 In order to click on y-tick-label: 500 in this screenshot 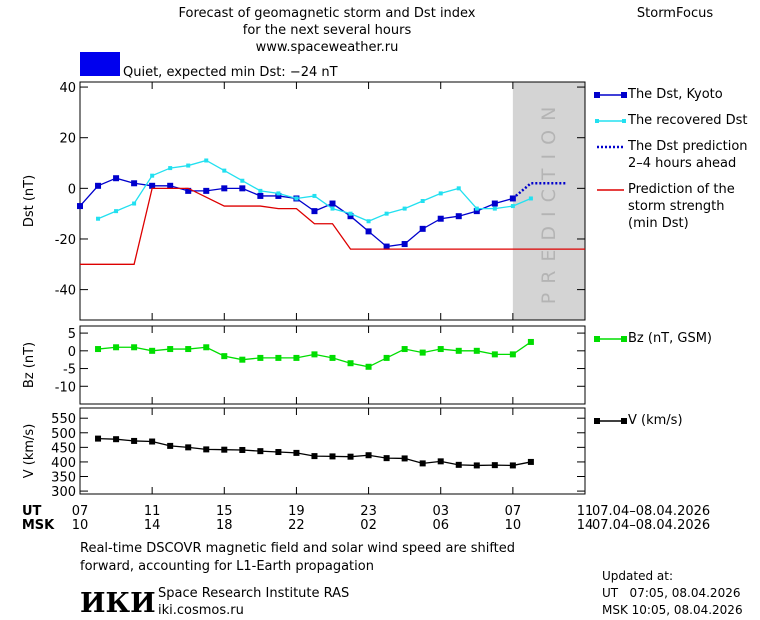, I will do `click(63, 434)`.